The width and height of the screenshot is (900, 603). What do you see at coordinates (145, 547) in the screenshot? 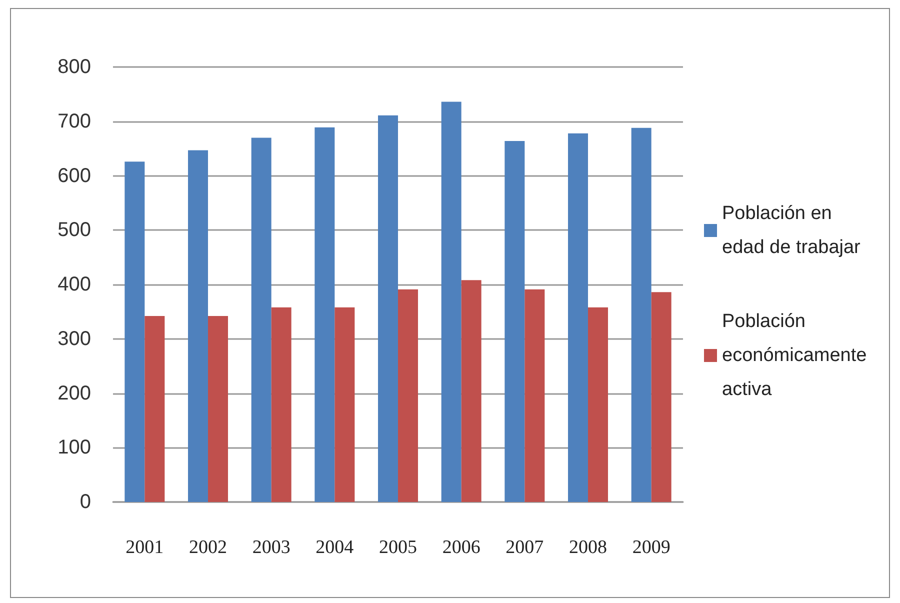
I see `x-tick-label: 2001` at bounding box center [145, 547].